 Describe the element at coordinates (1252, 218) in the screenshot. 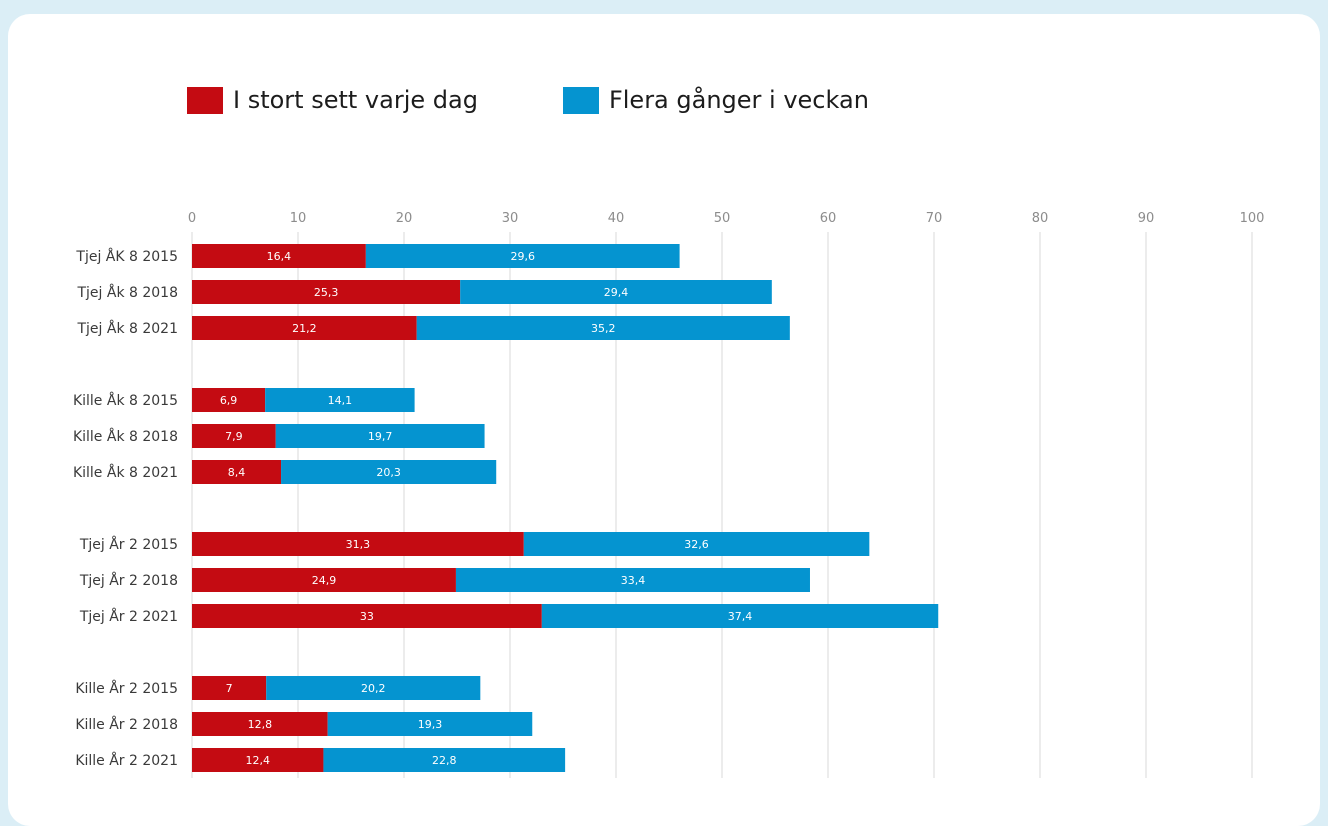

I see `x-tick-label: 100` at that location.